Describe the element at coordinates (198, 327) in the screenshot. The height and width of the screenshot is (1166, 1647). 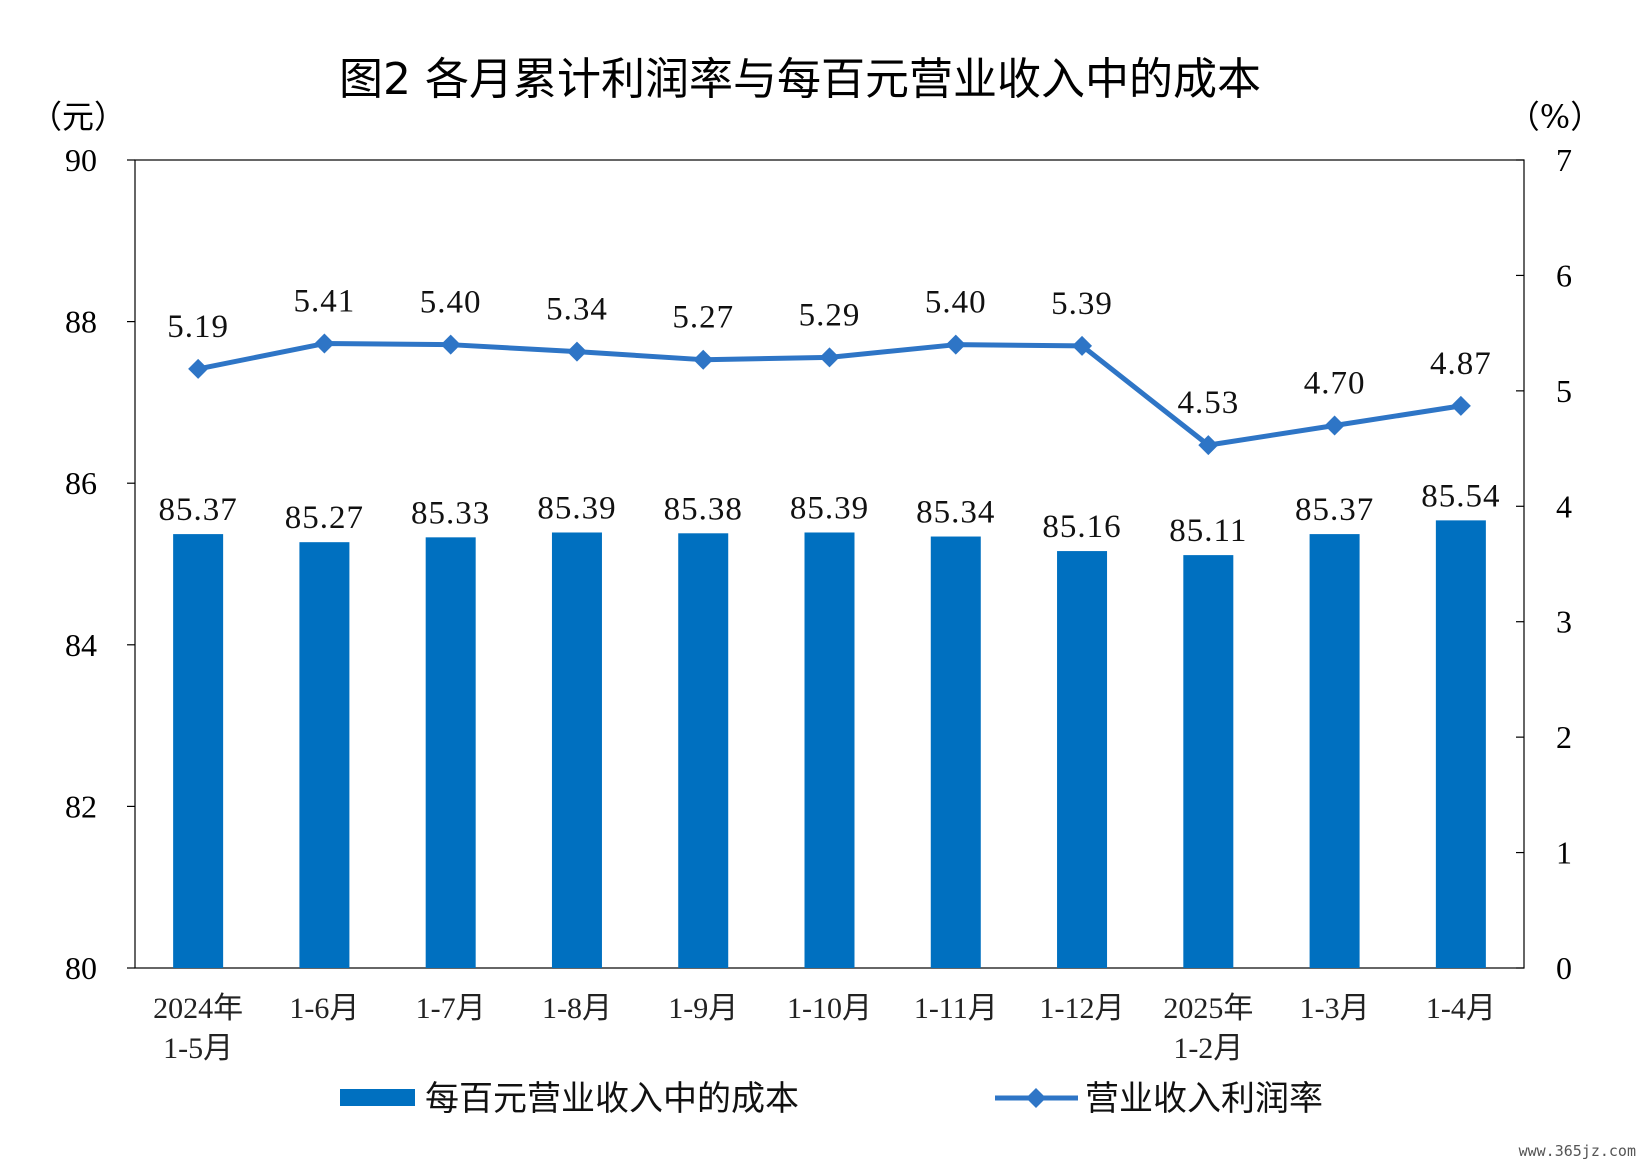
I see `line-value-label: 5.19` at that location.